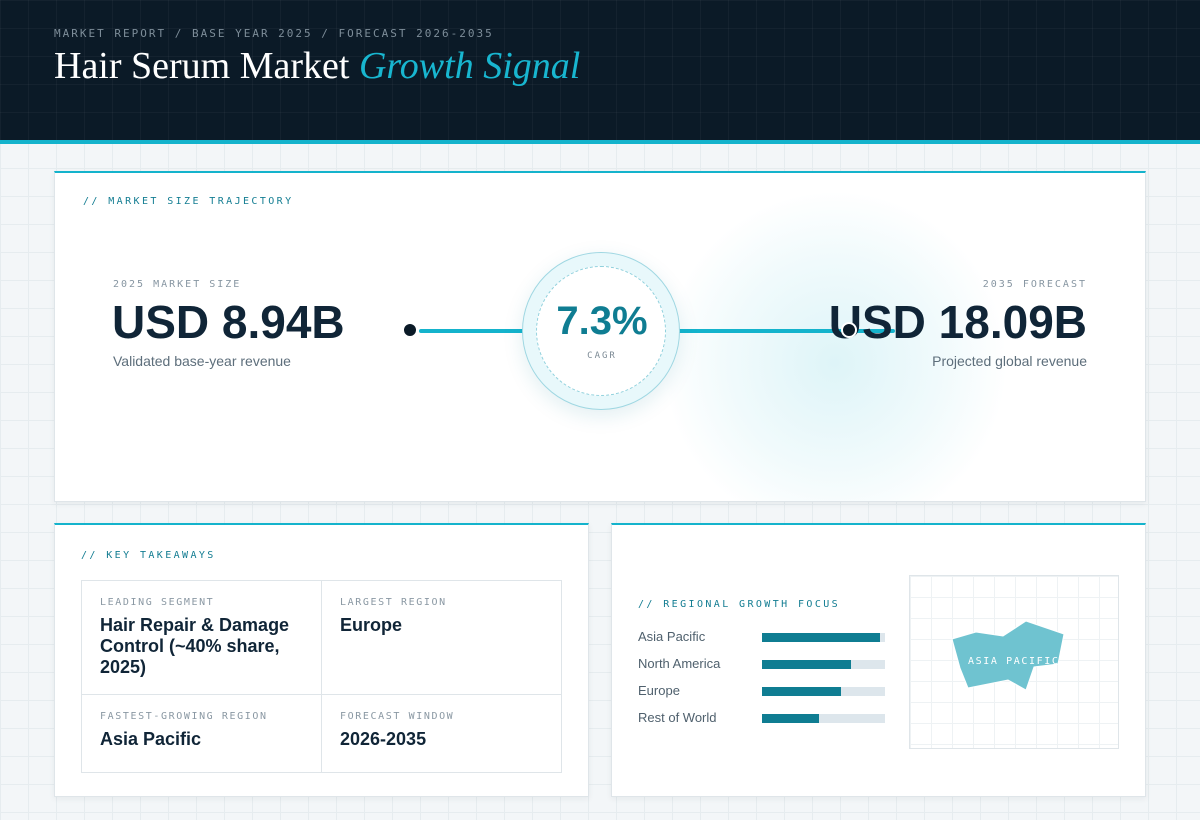 This screenshot has height=820, width=1200. What do you see at coordinates (677, 717) in the screenshot?
I see `region-name: Rest of World` at bounding box center [677, 717].